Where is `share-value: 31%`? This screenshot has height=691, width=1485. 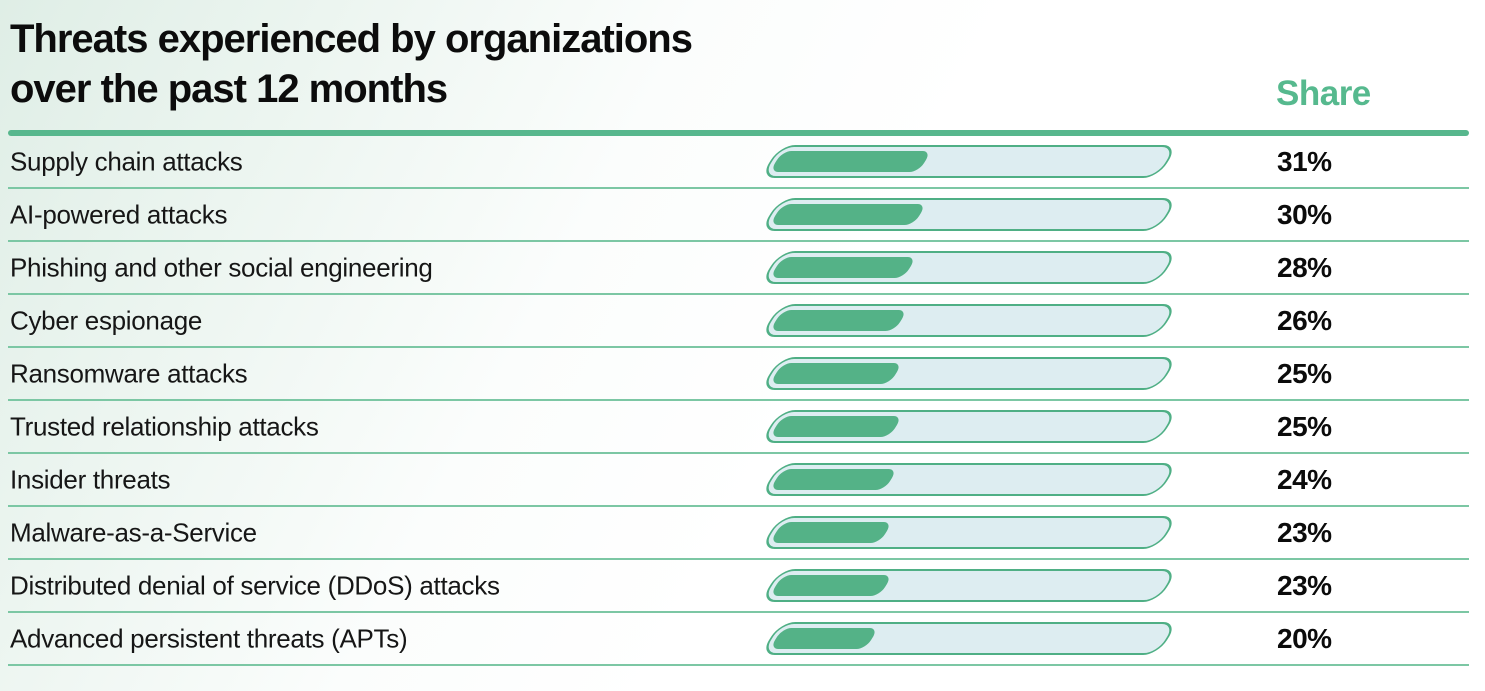 share-value: 31% is located at coordinates (1304, 161).